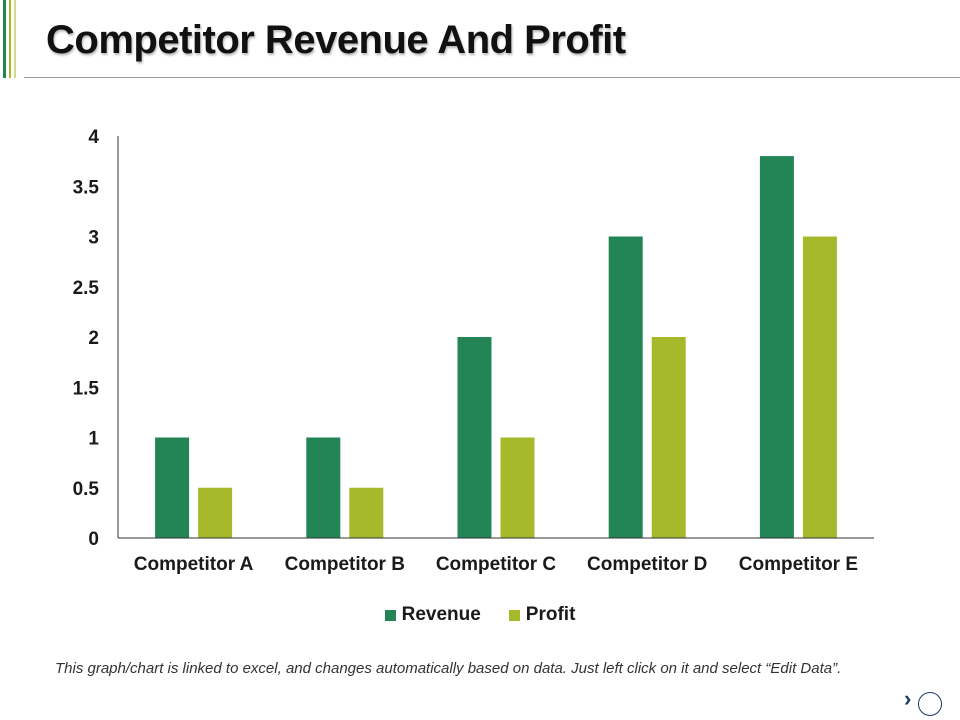 Image resolution: width=960 pixels, height=720 pixels. What do you see at coordinates (550, 614) in the screenshot?
I see `legend-label-profit: Profit` at bounding box center [550, 614].